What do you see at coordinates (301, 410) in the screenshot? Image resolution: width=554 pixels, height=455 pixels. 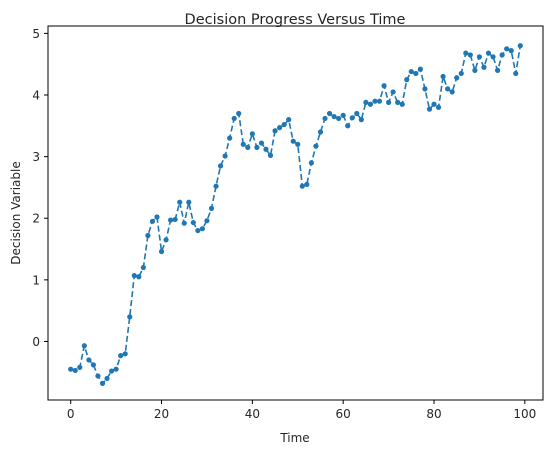 I see `x-axis: 0 20 40 60 80 100` at bounding box center [301, 410].